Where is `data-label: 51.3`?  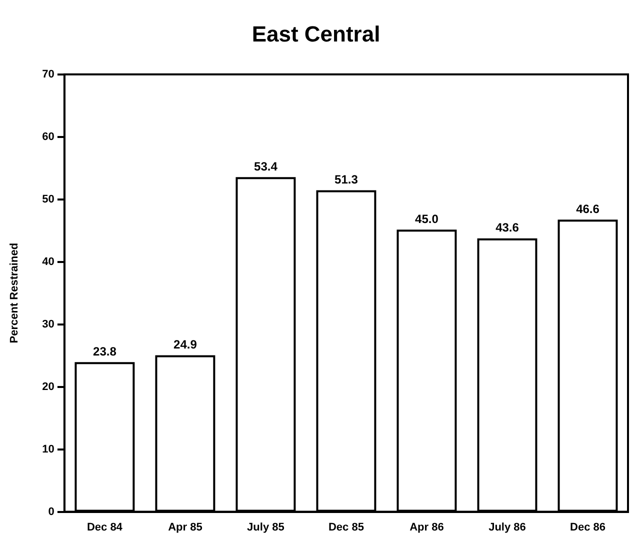
data-label: 51.3 is located at coordinates (346, 179).